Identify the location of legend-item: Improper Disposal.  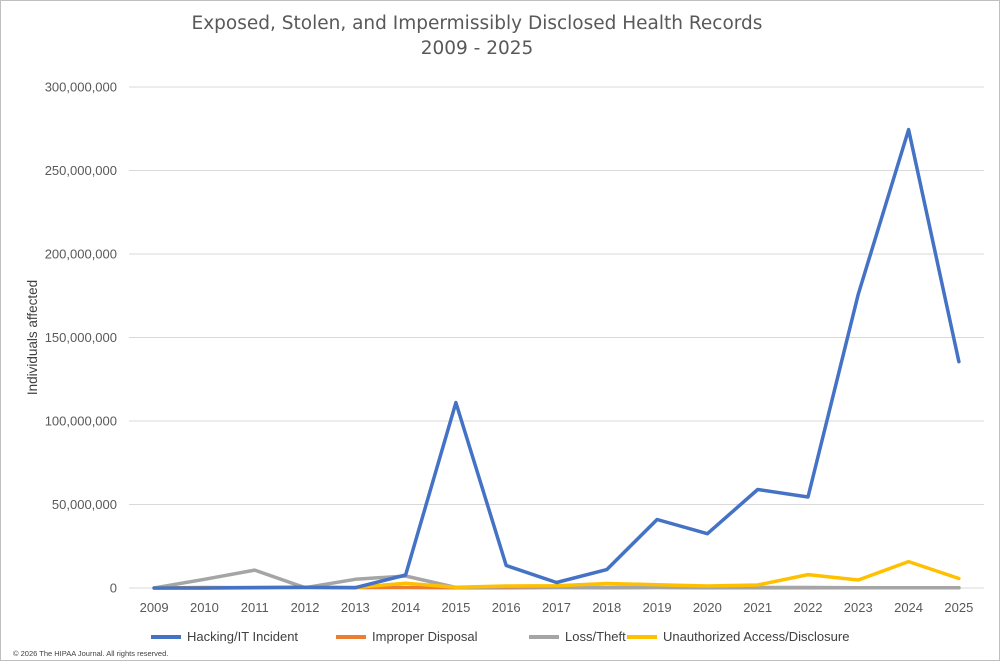
(407, 636).